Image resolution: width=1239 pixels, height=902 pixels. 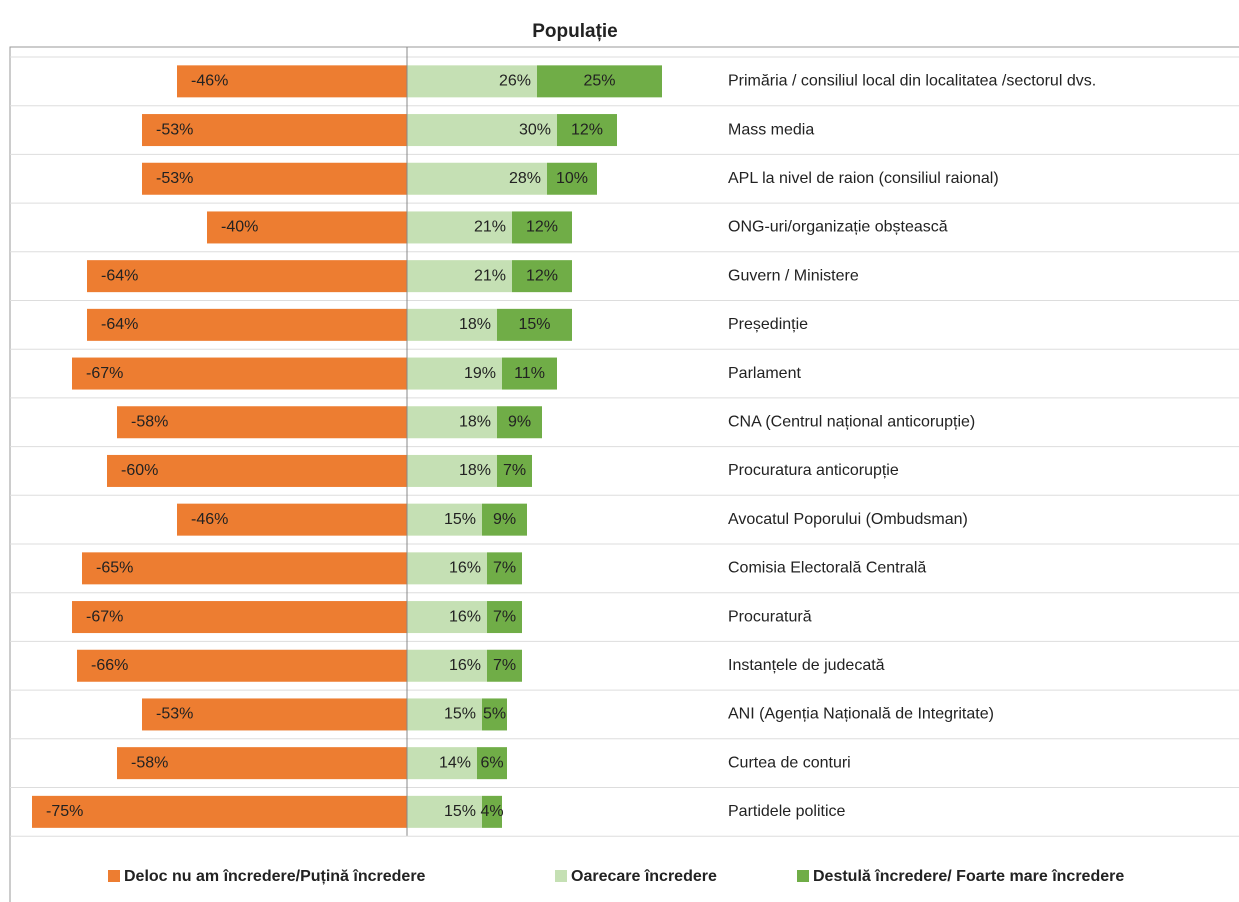 What do you see at coordinates (806, 665) in the screenshot?
I see `category-label: Instanțele de judecată` at bounding box center [806, 665].